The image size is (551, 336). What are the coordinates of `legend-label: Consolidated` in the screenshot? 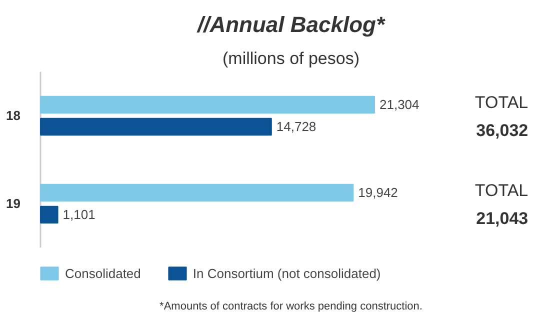 It's located at (103, 273).